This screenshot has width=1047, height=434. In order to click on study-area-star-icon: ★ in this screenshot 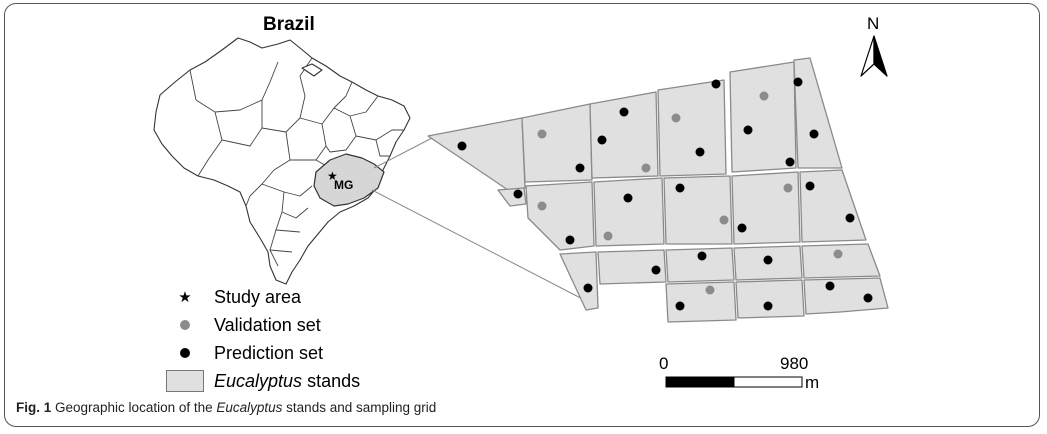, I will do `click(332, 176)`.